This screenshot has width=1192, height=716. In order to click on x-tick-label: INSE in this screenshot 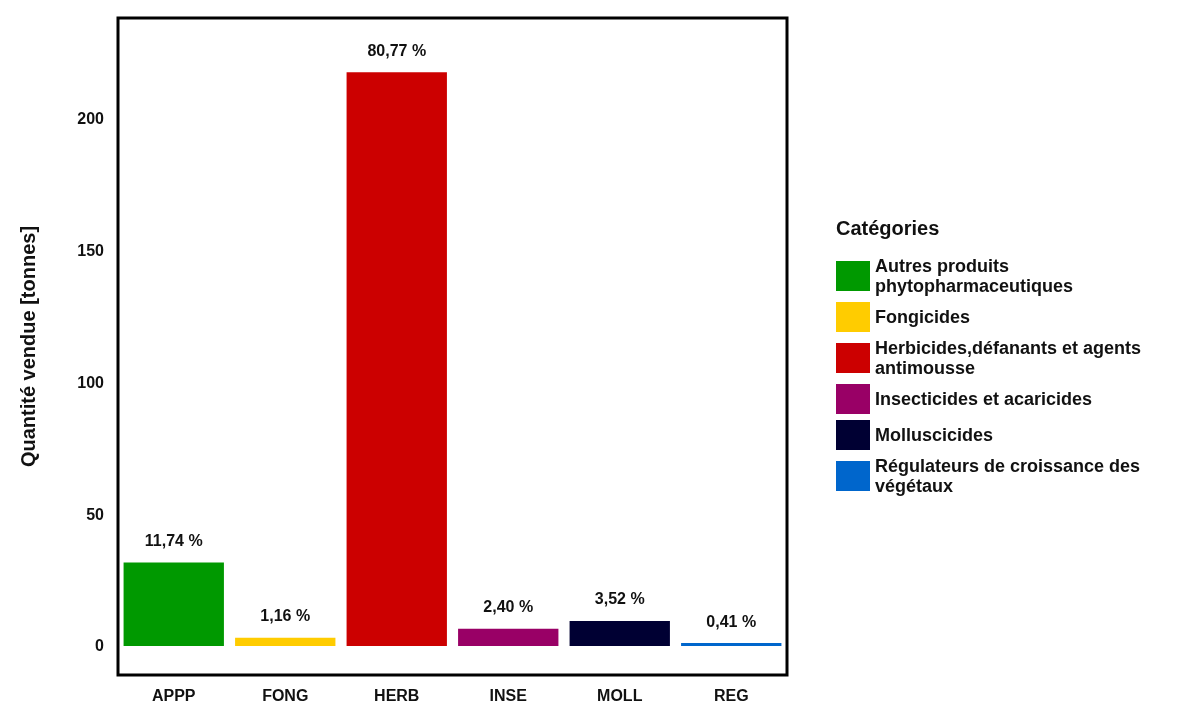, I will do `click(508, 695)`.